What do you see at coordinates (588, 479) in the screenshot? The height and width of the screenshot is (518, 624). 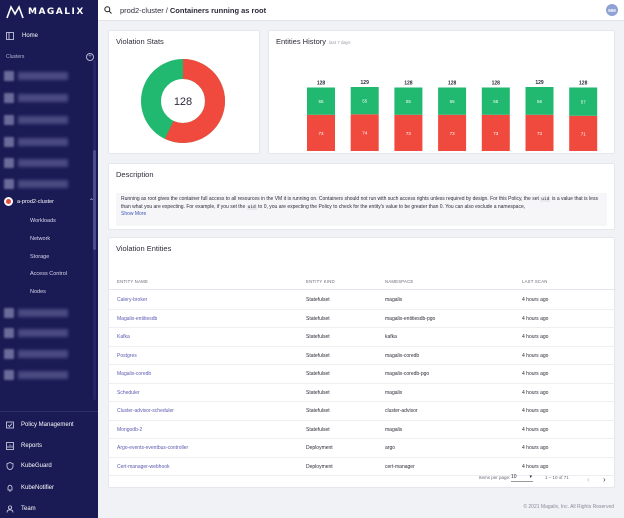 I see `previous-page-button: ‹` at bounding box center [588, 479].